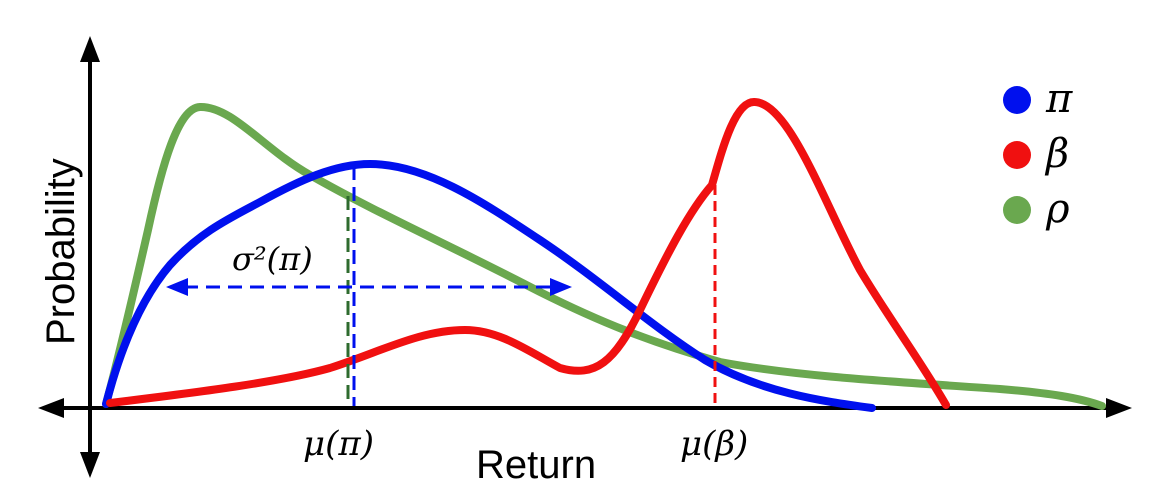  I want to click on x-axis-left-arrowhead, so click(51, 408).